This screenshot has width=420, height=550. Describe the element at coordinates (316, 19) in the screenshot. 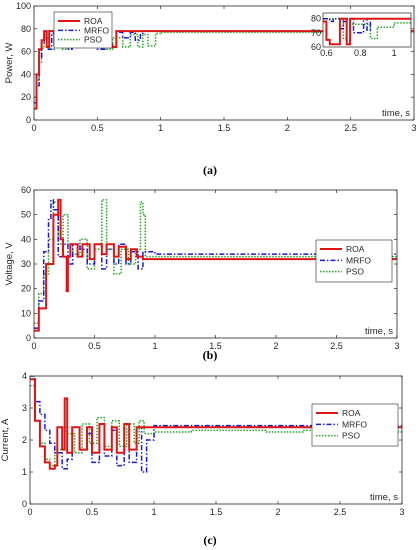

I see `inset-y-tick-label: 80` at that location.